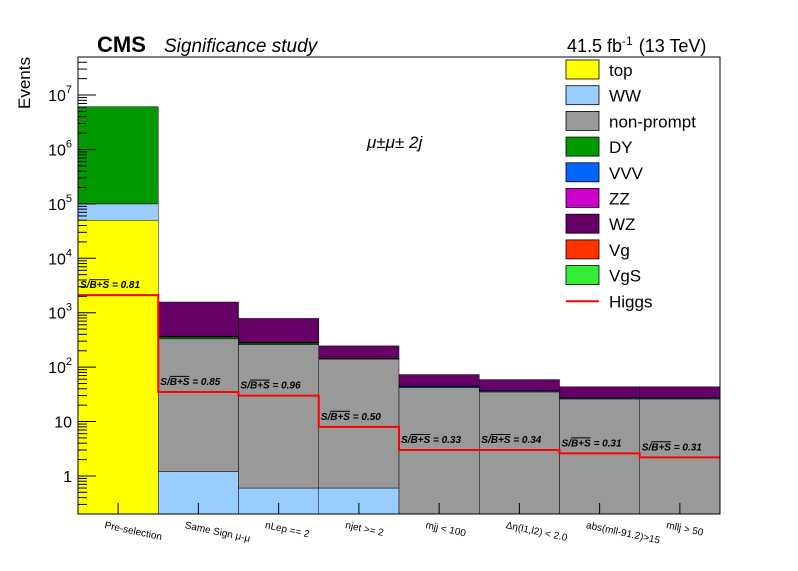  What do you see at coordinates (118, 212) in the screenshot?
I see `bar-segment-WW` at bounding box center [118, 212].